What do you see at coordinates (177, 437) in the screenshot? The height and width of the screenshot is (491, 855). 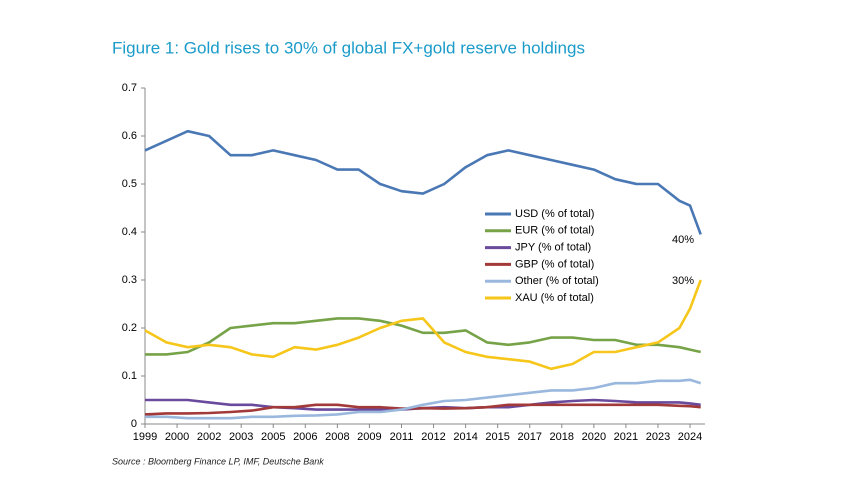 I see `x-tick-label: 2000` at bounding box center [177, 437].